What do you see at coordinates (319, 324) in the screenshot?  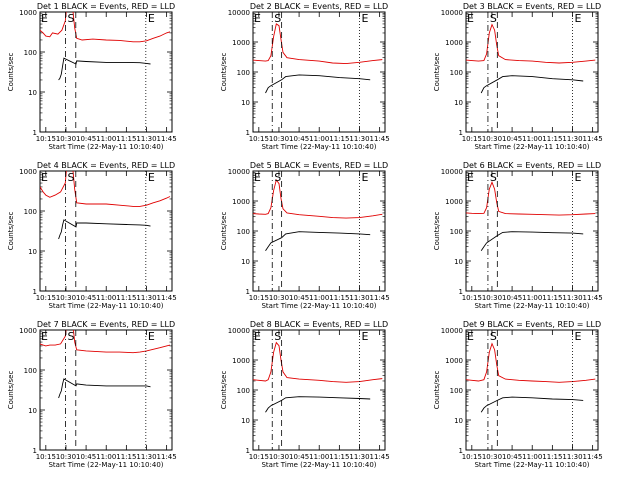 I see `chart-title: Det 8 BLACK = Events, RED = LLD` at bounding box center [319, 324].